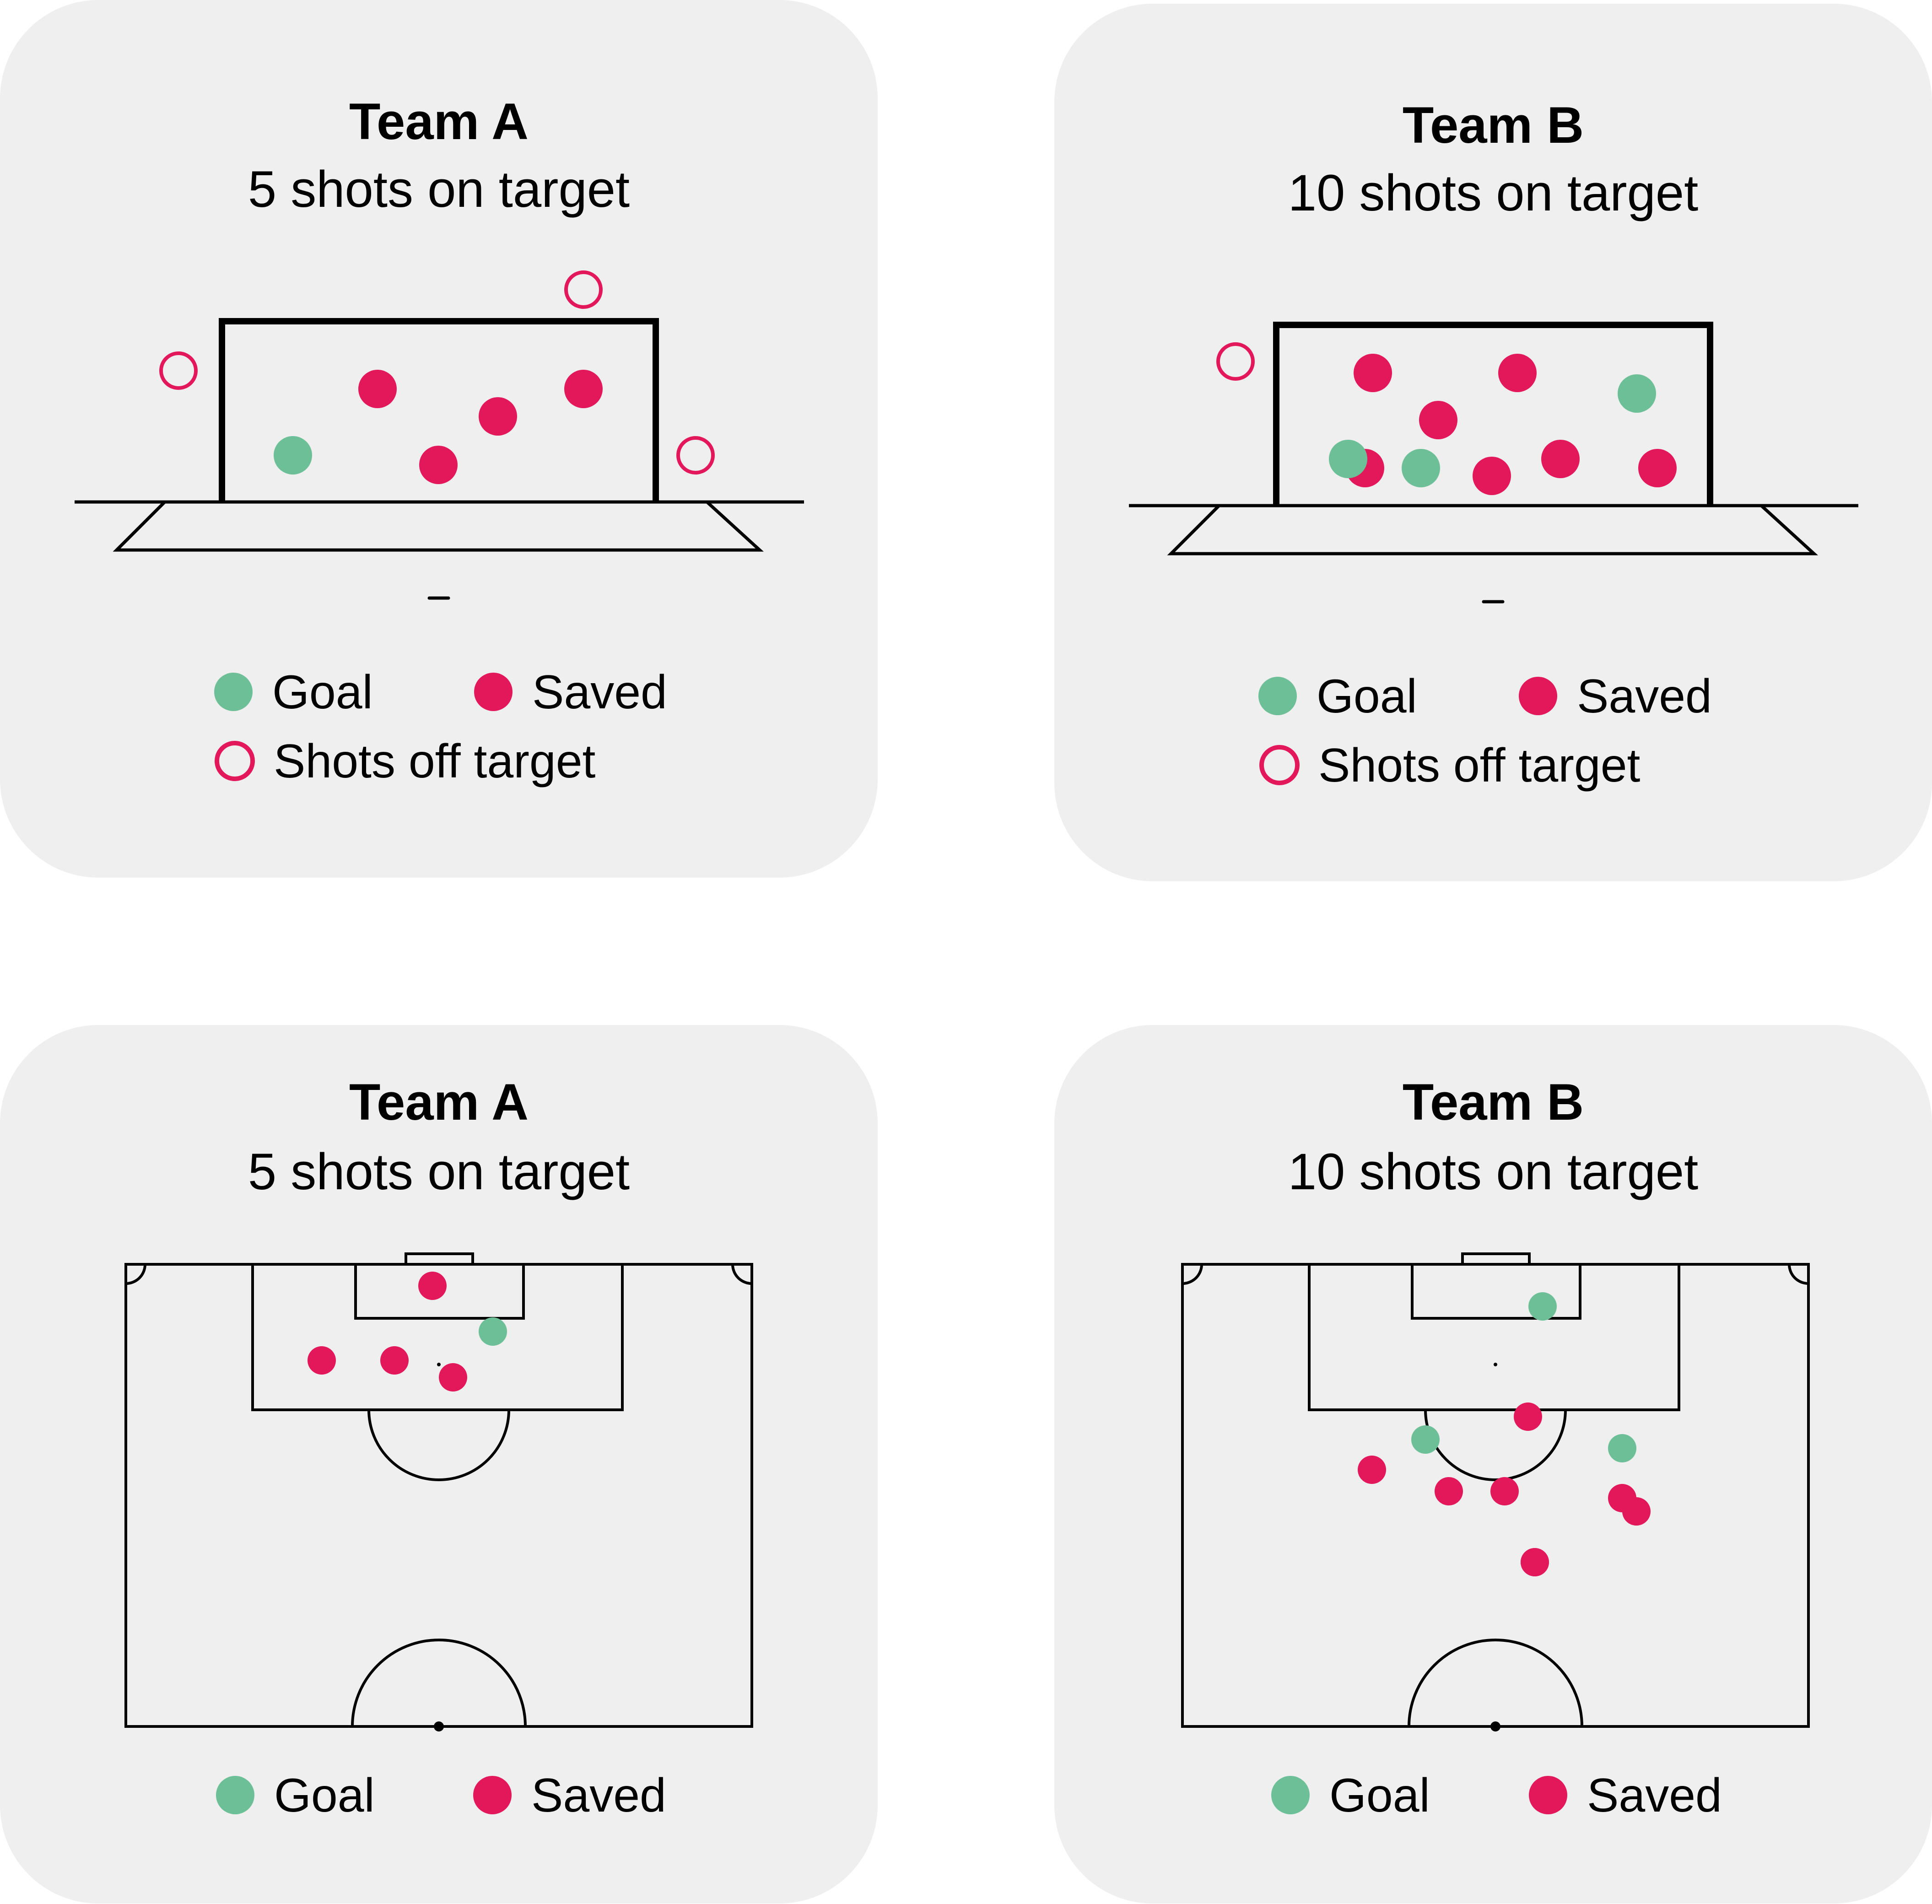  I want to click on half-pitch, so click(439, 1490).